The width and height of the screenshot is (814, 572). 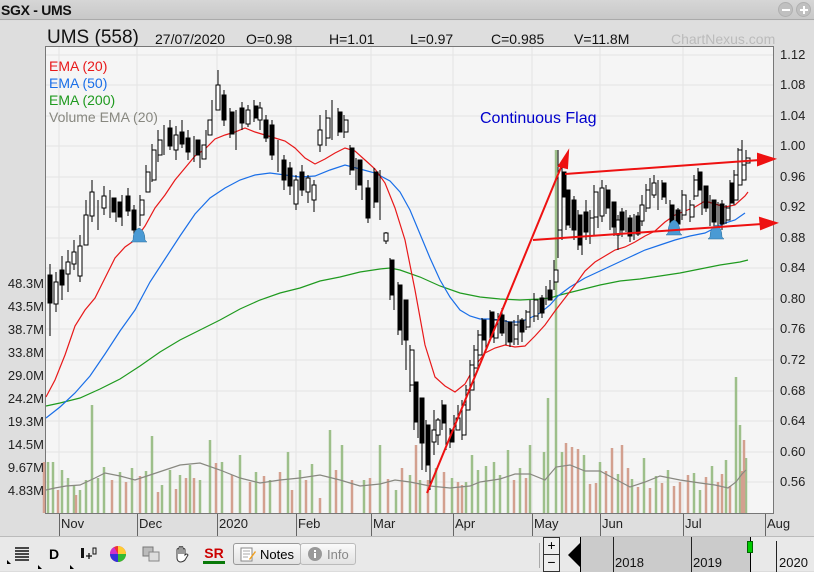 I want to click on notes-button: Notes, so click(x=267, y=554).